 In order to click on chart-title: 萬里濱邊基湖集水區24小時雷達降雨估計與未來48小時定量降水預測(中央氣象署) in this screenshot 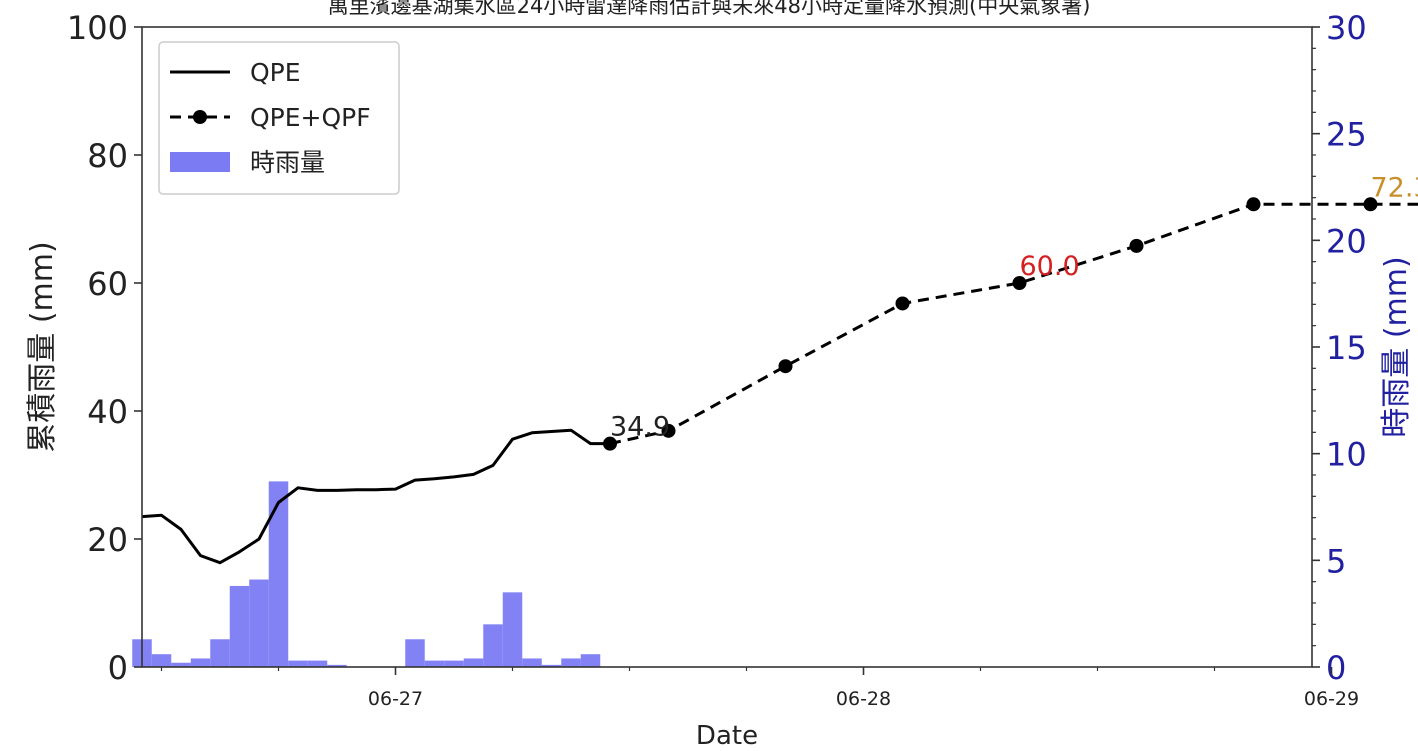, I will do `click(709, 9)`.